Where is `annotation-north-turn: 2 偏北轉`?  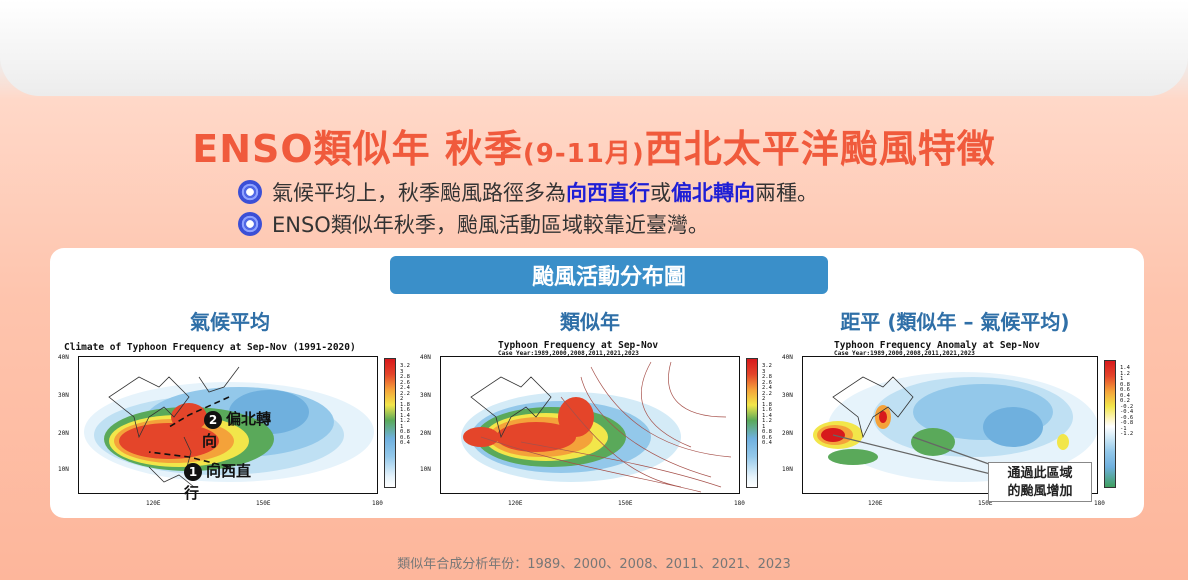
annotation-north-turn: 2 偏北轉 is located at coordinates (237, 418).